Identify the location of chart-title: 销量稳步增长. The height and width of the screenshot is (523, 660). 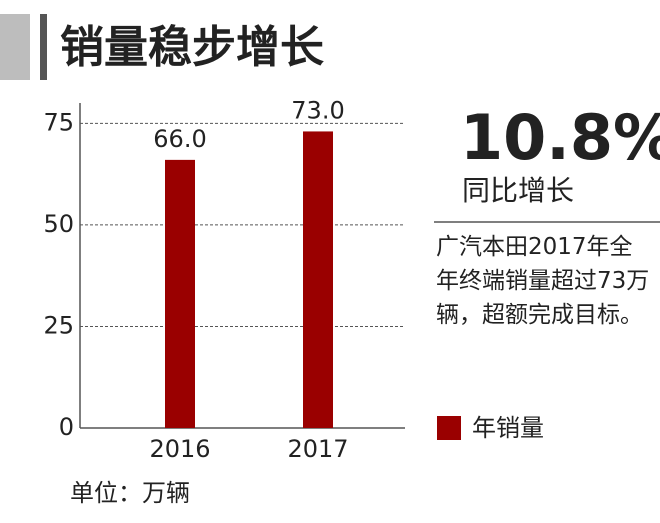
(192, 47).